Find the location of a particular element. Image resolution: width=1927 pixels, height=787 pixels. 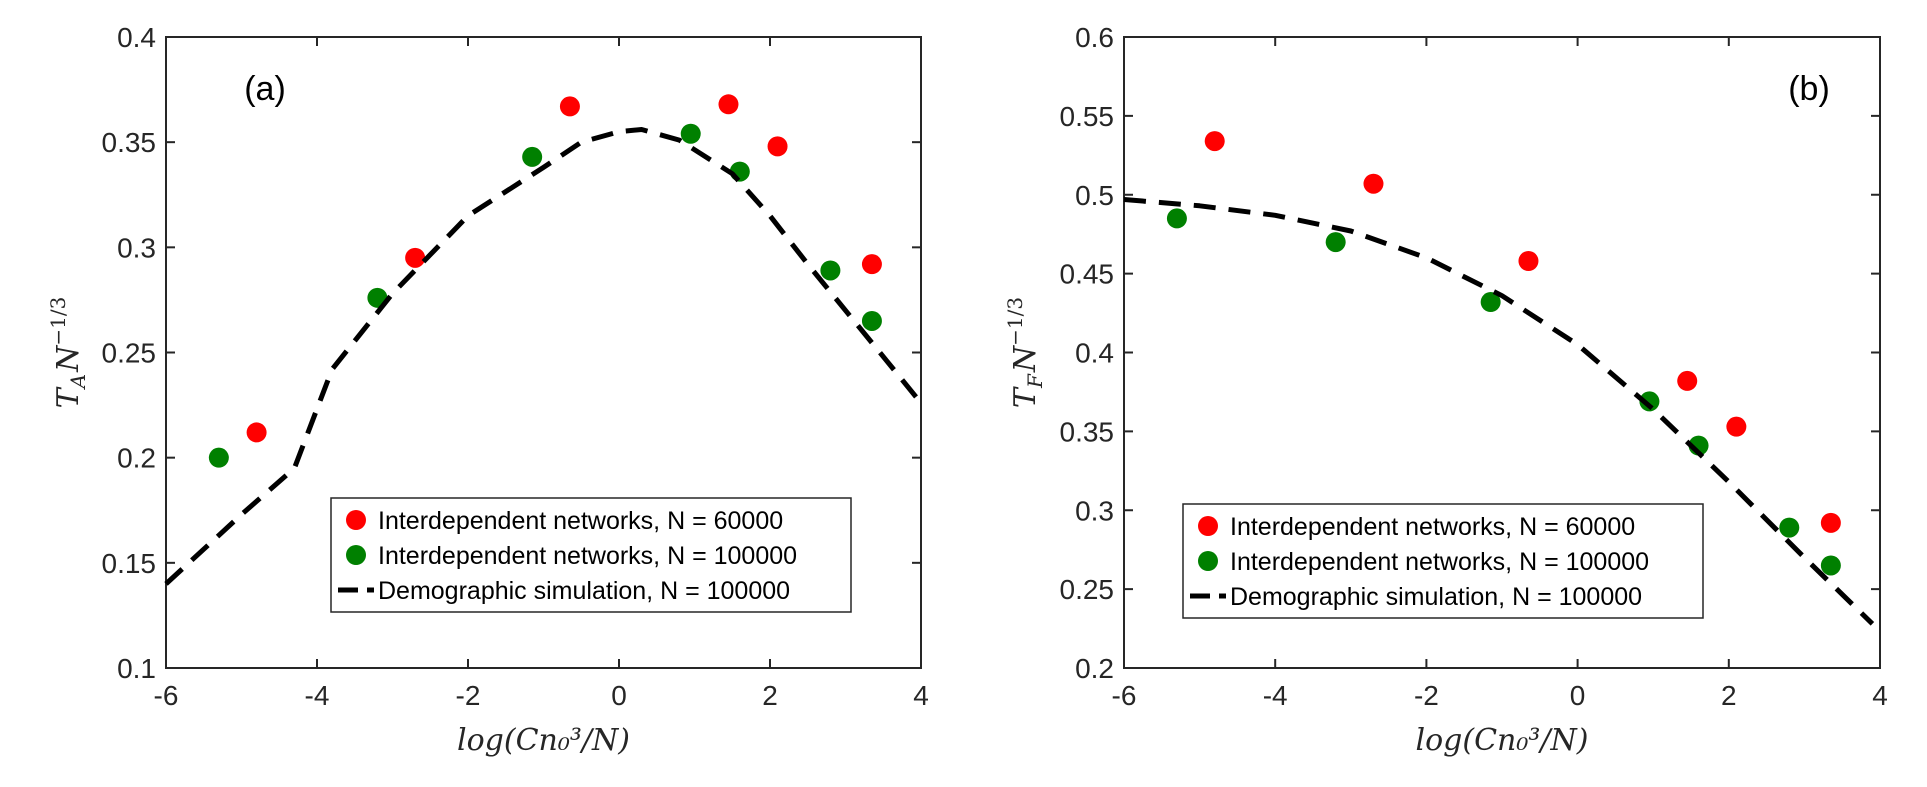

y-axis-label: TAN−1/3 is located at coordinates (68, 353).